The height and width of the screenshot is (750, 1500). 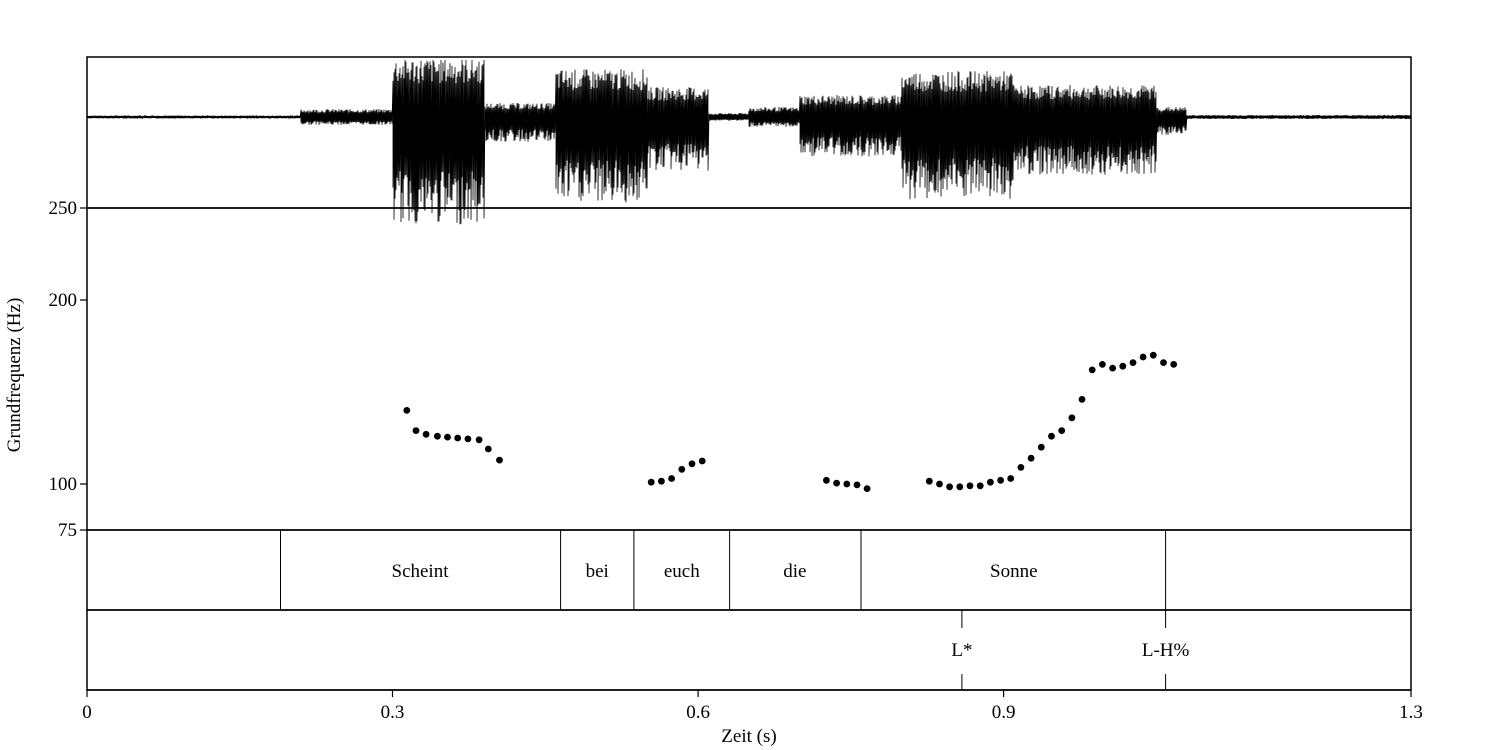 I want to click on x-ticks, so click(x=749, y=693).